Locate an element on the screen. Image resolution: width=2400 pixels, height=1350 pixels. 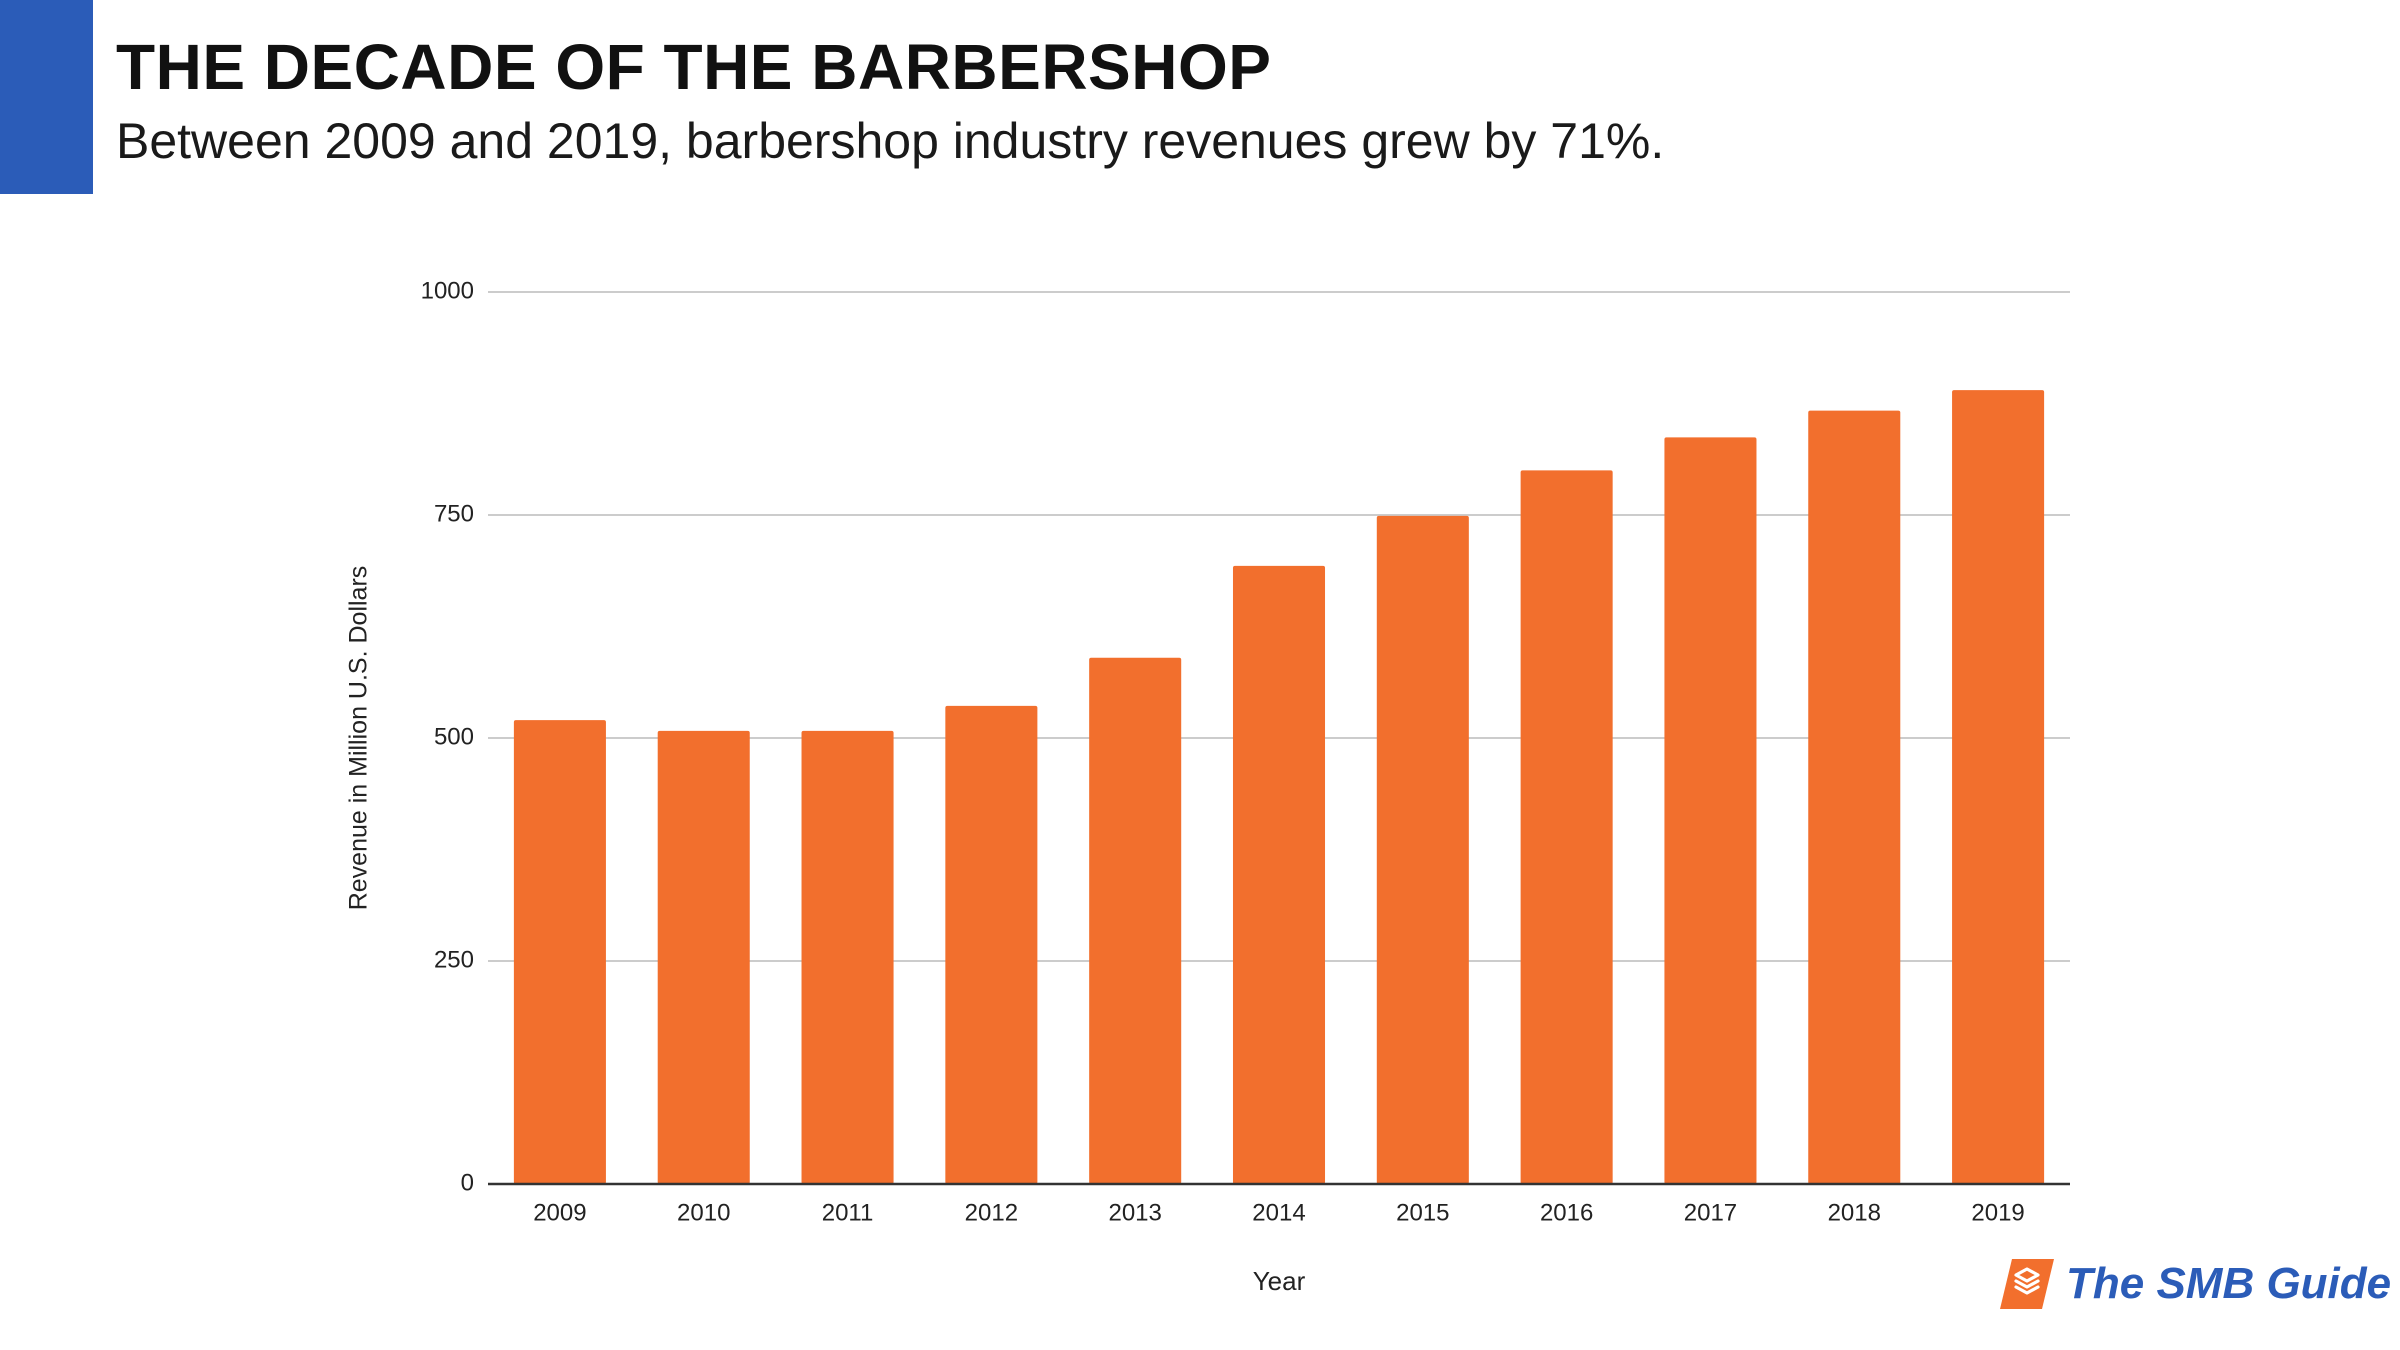
y-tick-label: 250 is located at coordinates (454, 959).